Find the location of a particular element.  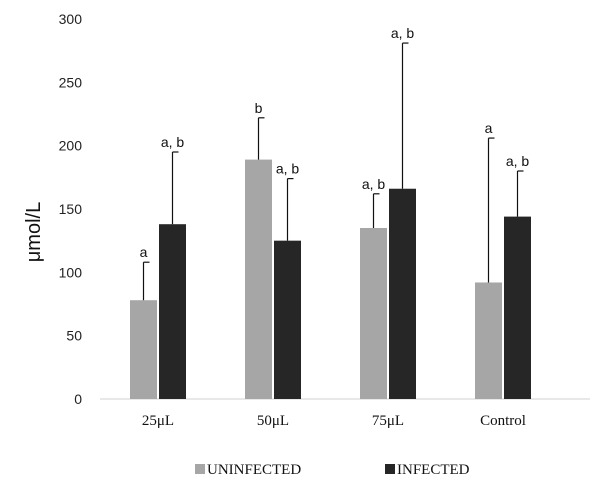

y-tick-label: 200 is located at coordinates (71, 146).